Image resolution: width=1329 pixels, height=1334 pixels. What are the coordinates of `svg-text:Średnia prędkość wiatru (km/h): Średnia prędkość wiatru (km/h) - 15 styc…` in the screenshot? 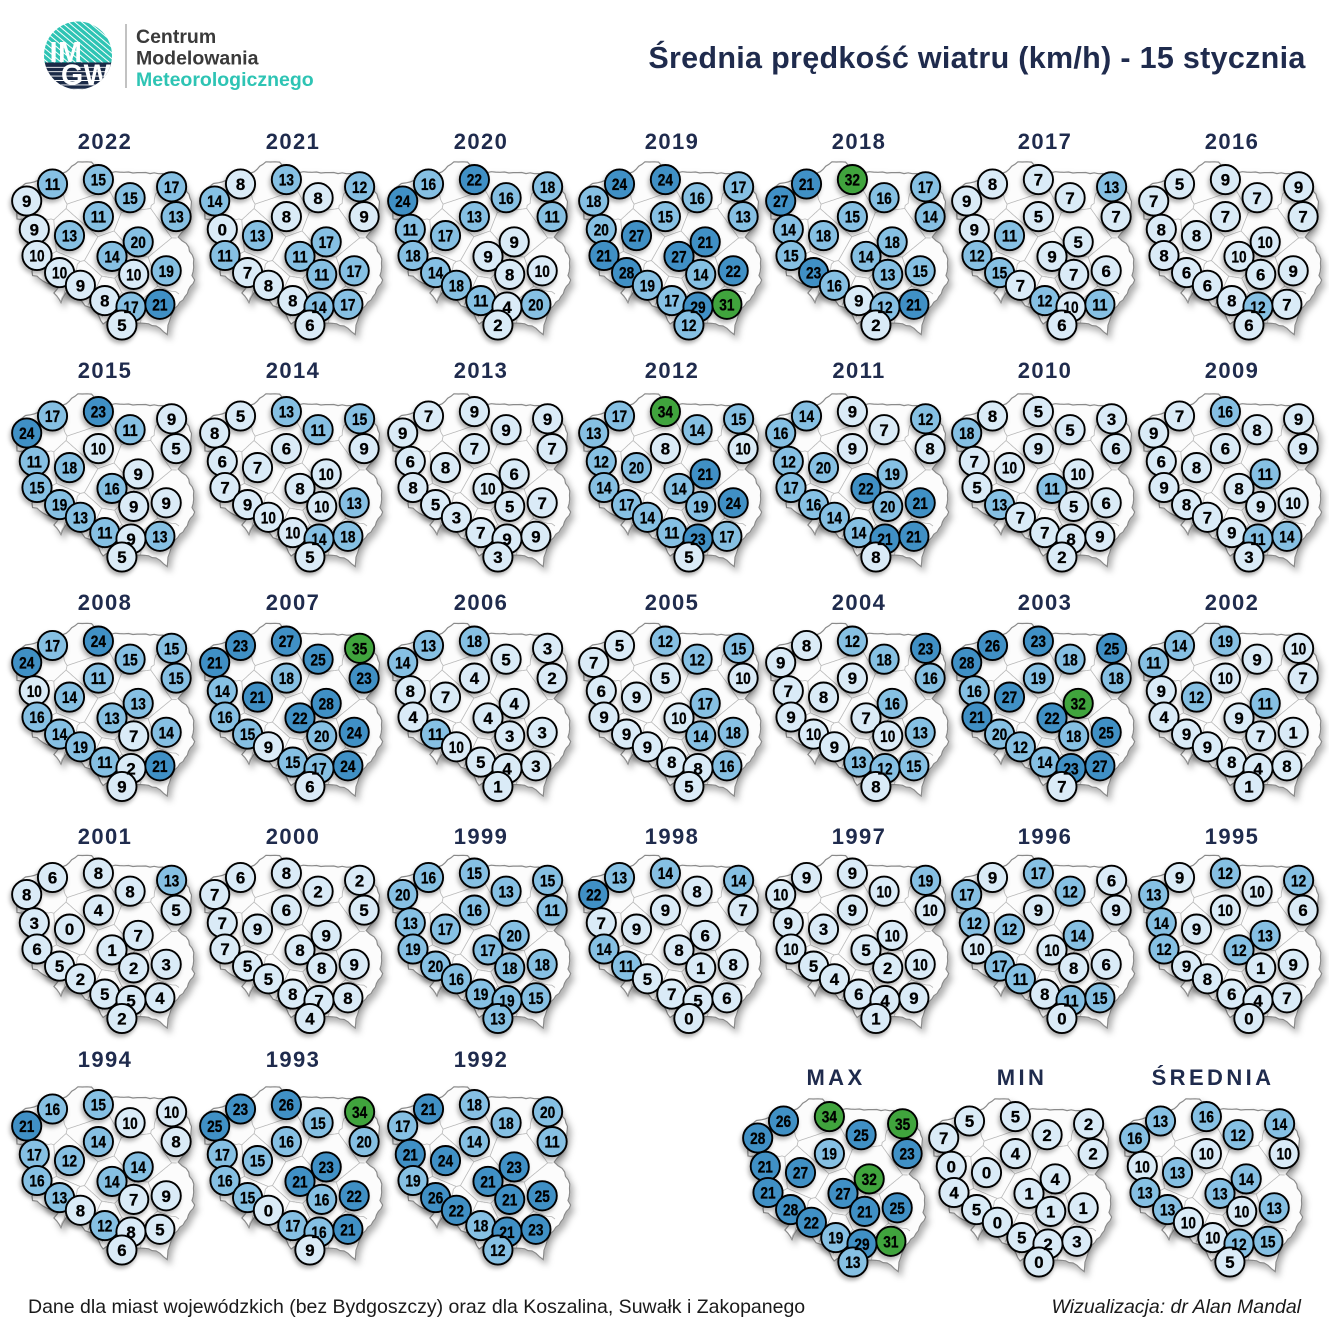 It's located at (977, 57).